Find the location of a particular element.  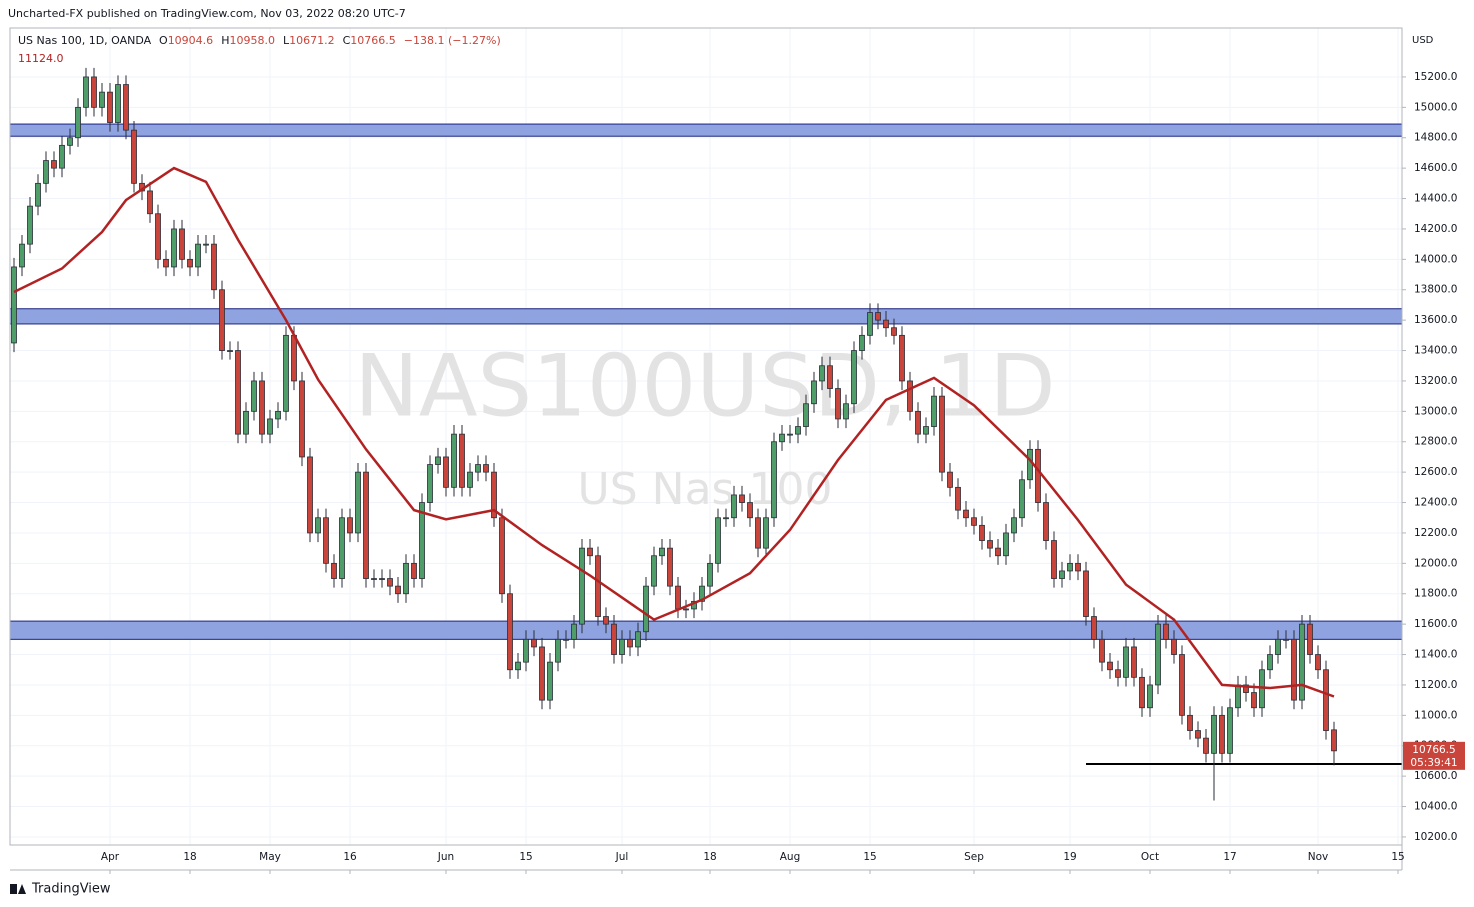

legend-value: 10671.2 is located at coordinates (312, 40).